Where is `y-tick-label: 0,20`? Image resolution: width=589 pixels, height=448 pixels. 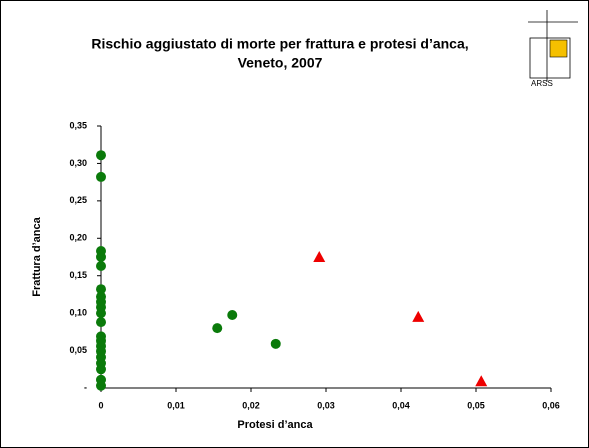 y-tick-label: 0,20 is located at coordinates (78, 238).